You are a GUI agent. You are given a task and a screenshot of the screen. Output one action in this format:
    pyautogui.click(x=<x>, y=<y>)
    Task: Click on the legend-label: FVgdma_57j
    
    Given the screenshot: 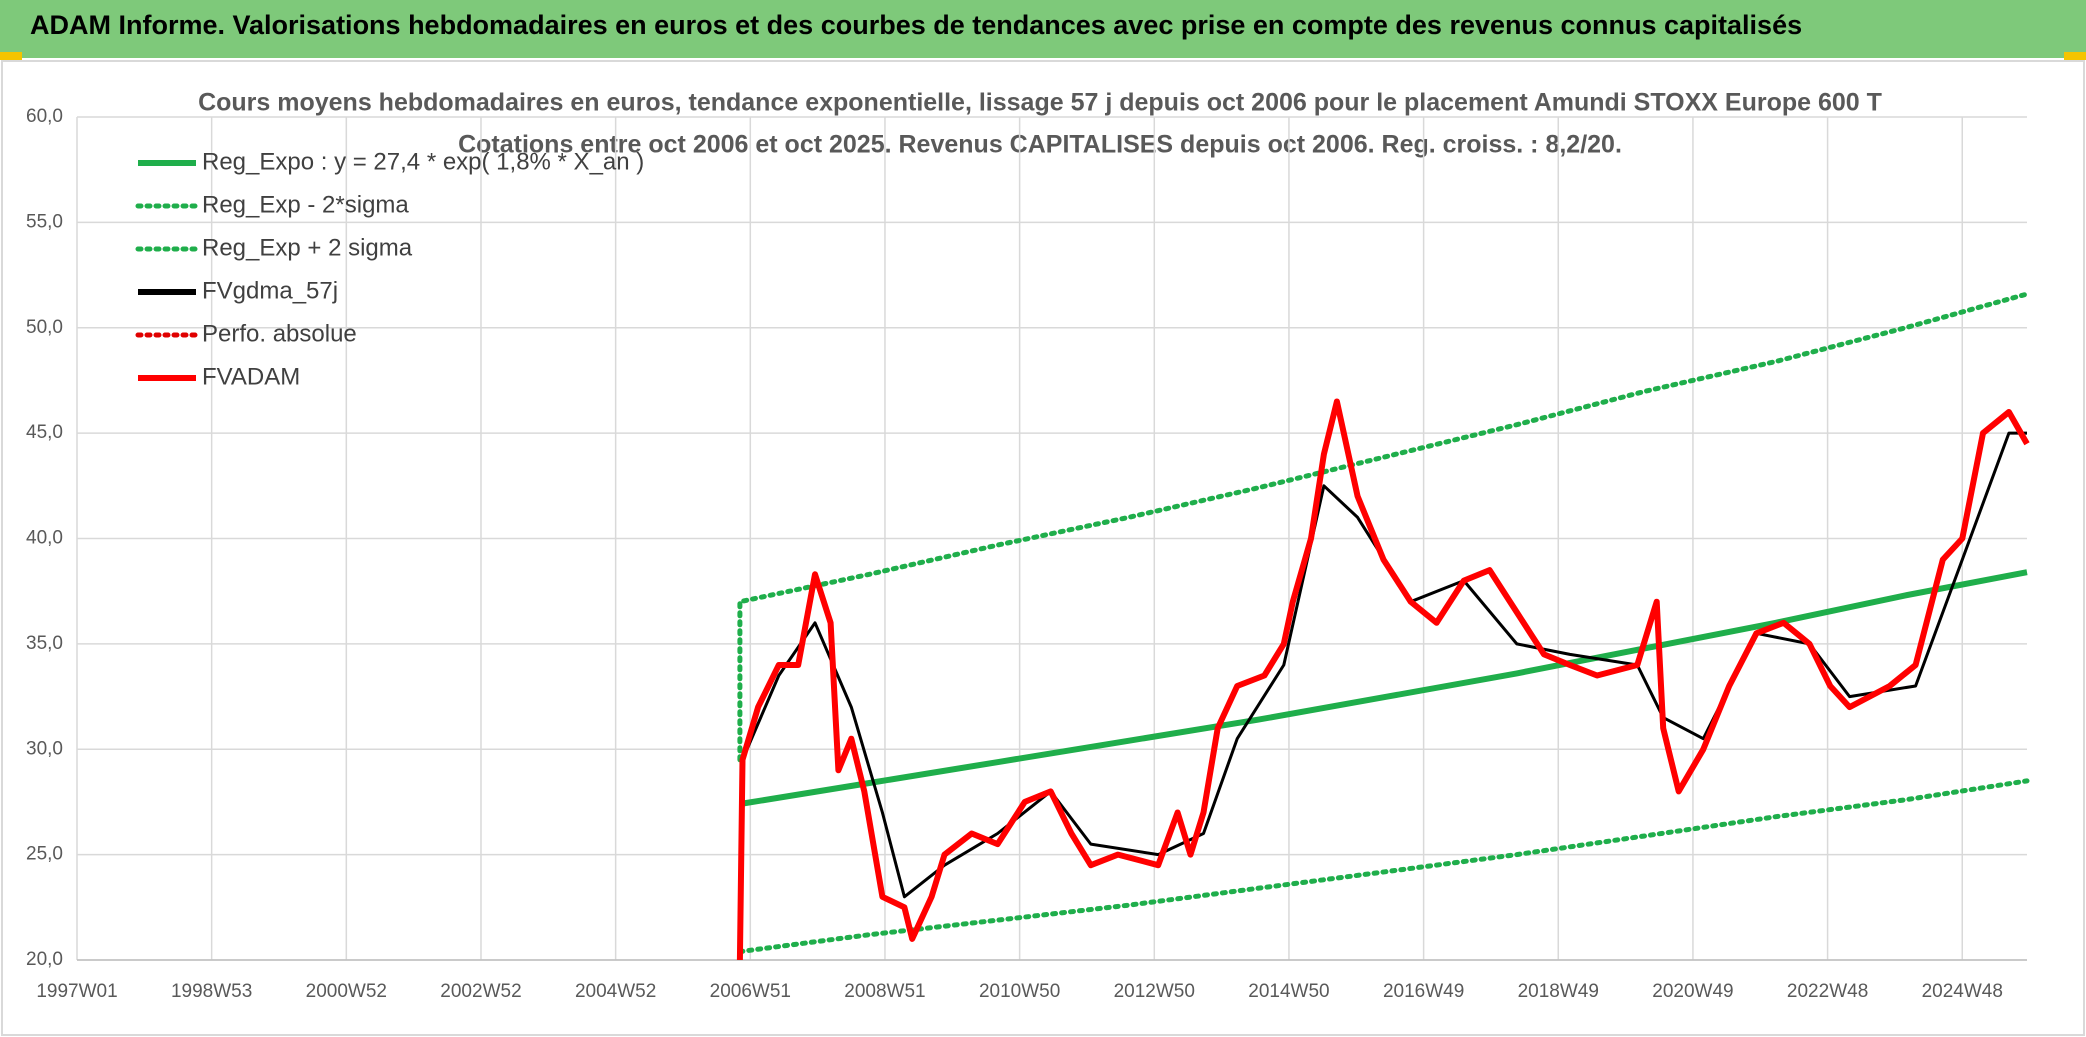 What is the action you would take?
    pyautogui.click(x=270, y=290)
    